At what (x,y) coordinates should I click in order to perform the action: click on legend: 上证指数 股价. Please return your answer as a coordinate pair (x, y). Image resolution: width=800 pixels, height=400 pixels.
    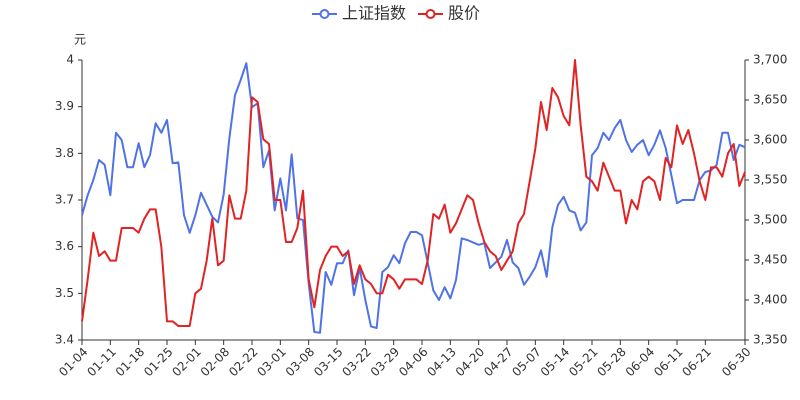
    Looking at the image, I should click on (396, 13).